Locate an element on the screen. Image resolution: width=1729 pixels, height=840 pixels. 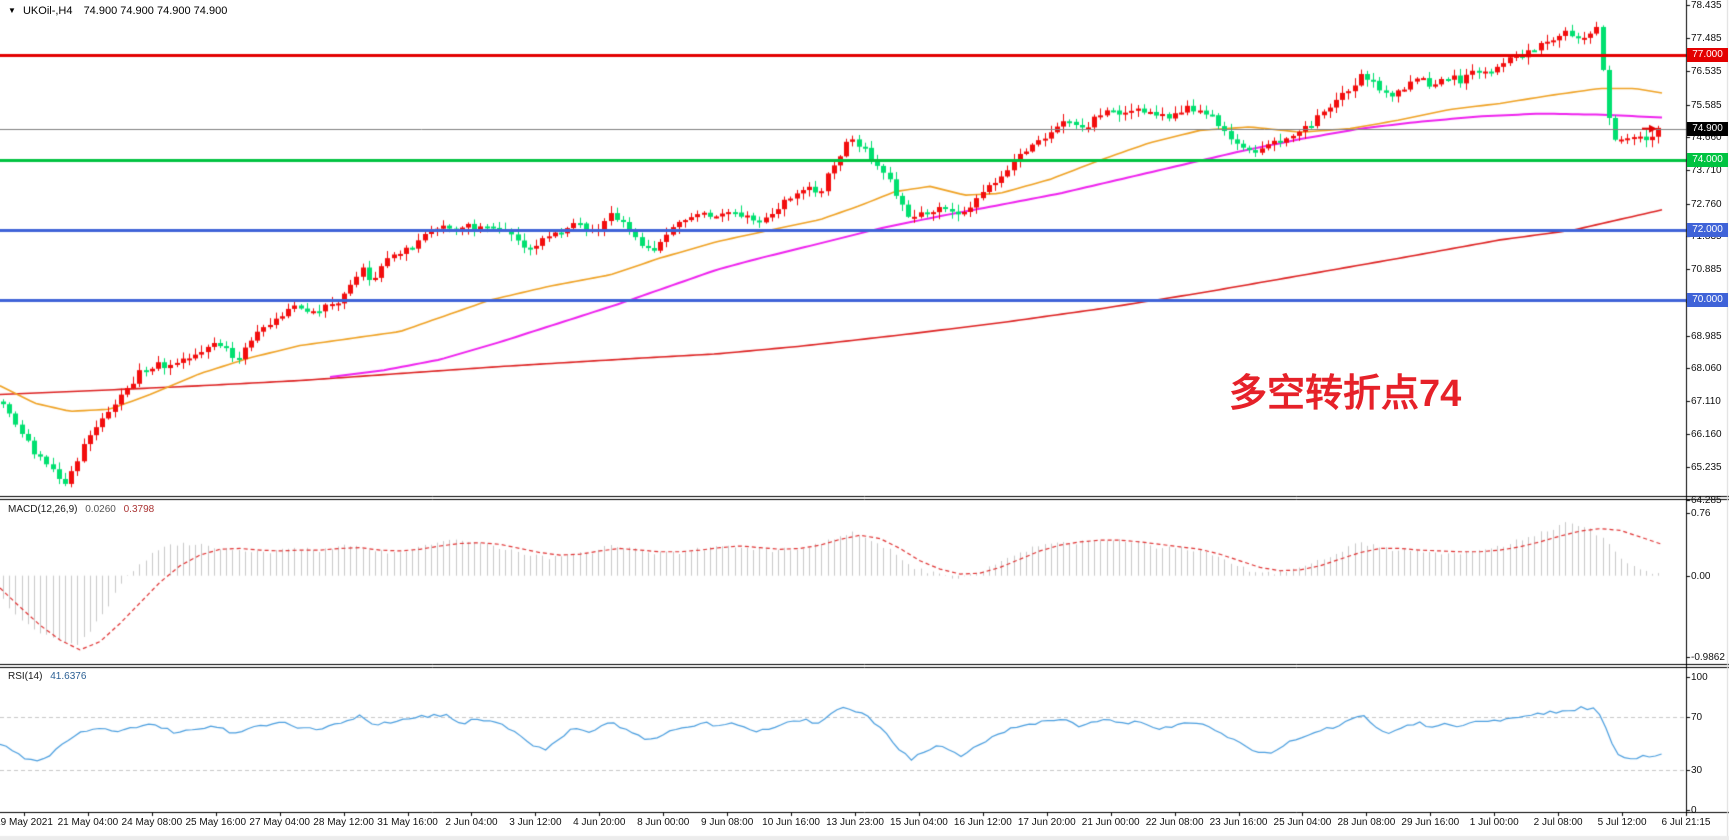
symbol-dropdown-icon: ▼ is located at coordinates (12, 10).